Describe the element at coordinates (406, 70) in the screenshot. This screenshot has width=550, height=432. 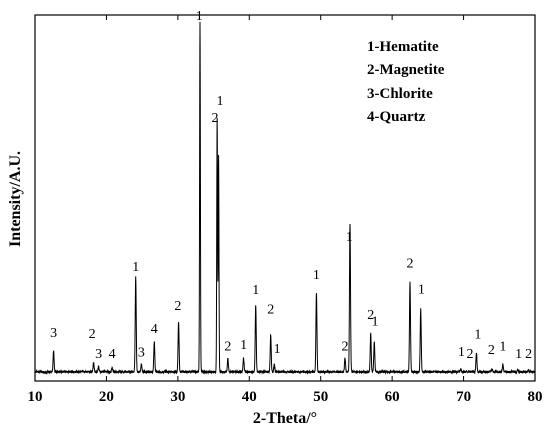
I see `legend-item-magnetite: 2-Magnetite` at that location.